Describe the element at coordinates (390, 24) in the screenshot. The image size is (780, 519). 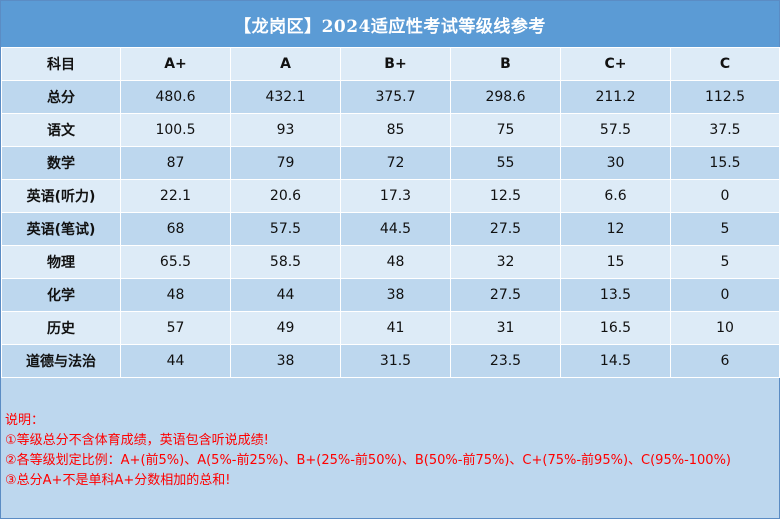
I see `page-title: 【龙岗区】2024适应性考试等级线参考` at that location.